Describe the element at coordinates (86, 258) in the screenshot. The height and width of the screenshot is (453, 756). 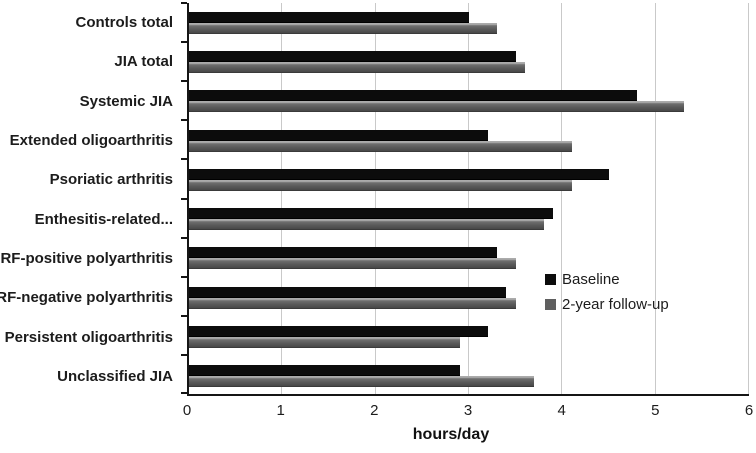
I see `category-label-rf-positive-polyarthritis: RF-positive polyarthritis` at that location.